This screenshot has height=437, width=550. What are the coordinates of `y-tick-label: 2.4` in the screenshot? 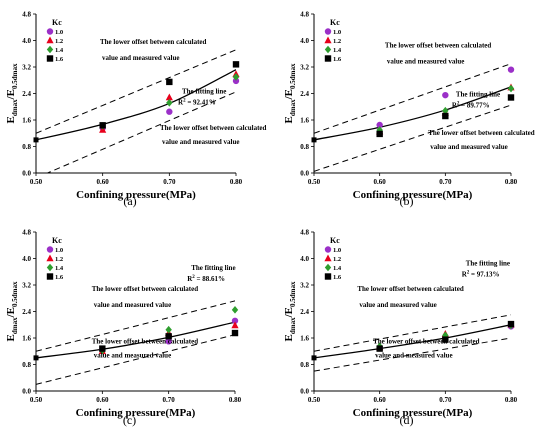 It's located at (26, 312).